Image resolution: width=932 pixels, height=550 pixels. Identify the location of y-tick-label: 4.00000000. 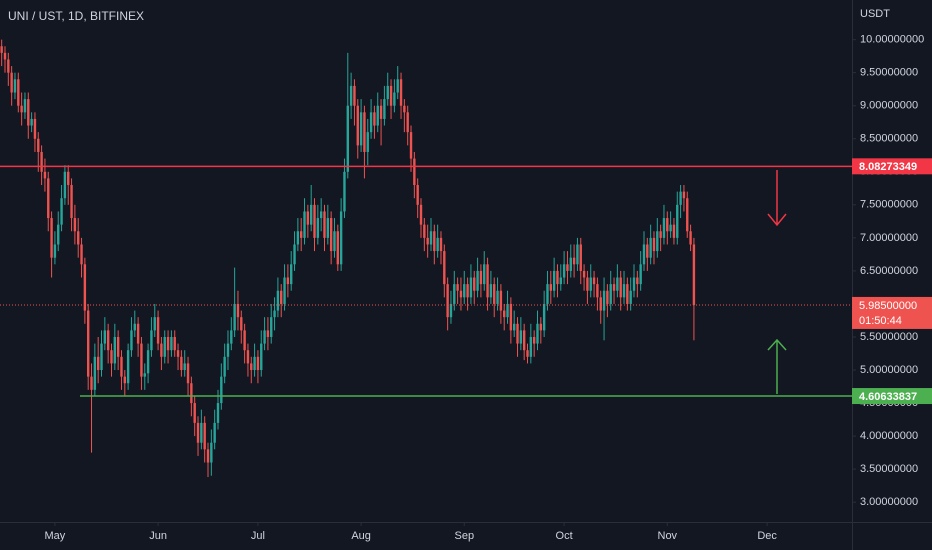
(889, 436).